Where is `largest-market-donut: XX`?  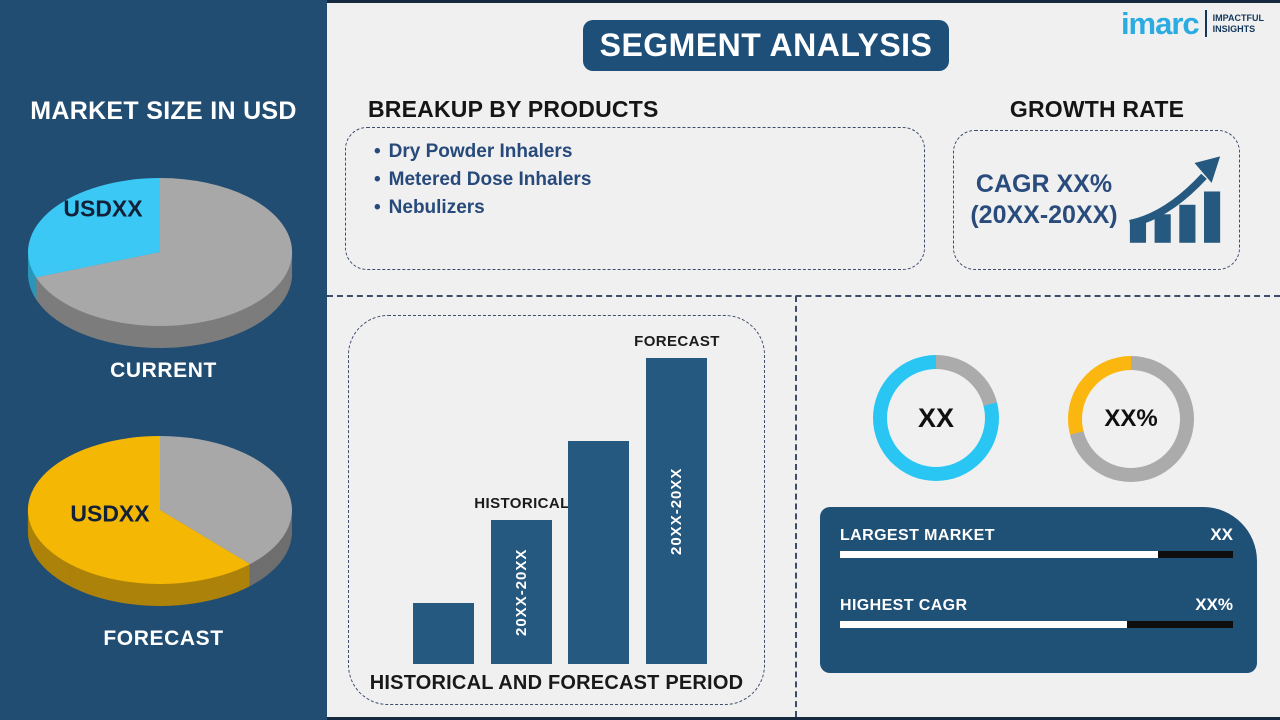 largest-market-donut: XX is located at coordinates (936, 418).